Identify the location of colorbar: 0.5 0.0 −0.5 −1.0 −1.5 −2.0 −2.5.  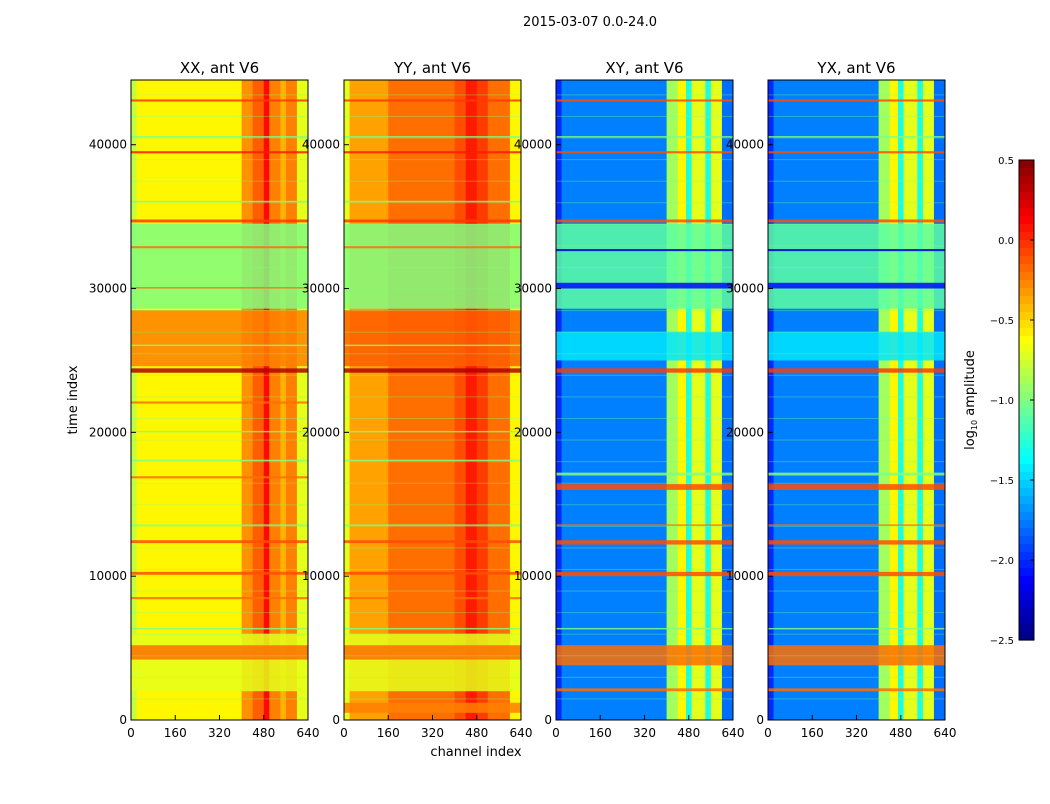
(1012, 401).